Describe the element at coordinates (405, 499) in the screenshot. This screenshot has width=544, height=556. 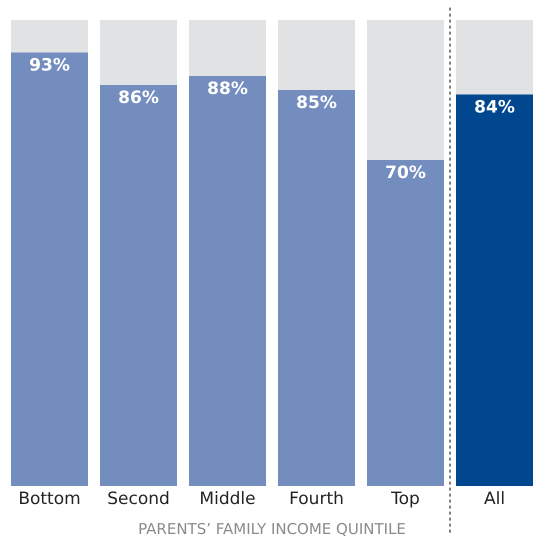
I see `x-tick-label: Top` at that location.